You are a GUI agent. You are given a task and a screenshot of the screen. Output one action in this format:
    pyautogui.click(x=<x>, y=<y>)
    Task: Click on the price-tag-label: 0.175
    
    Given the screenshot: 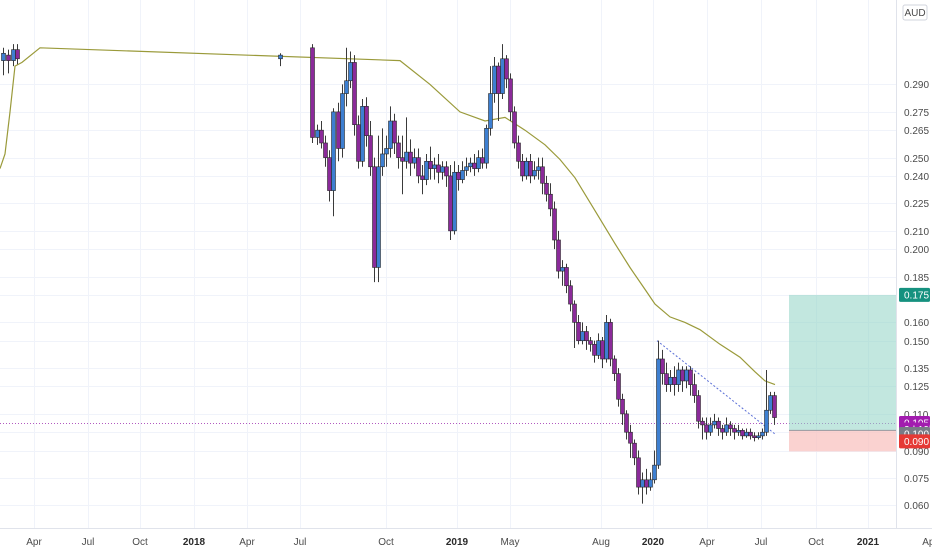 What is the action you would take?
    pyautogui.click(x=916, y=295)
    